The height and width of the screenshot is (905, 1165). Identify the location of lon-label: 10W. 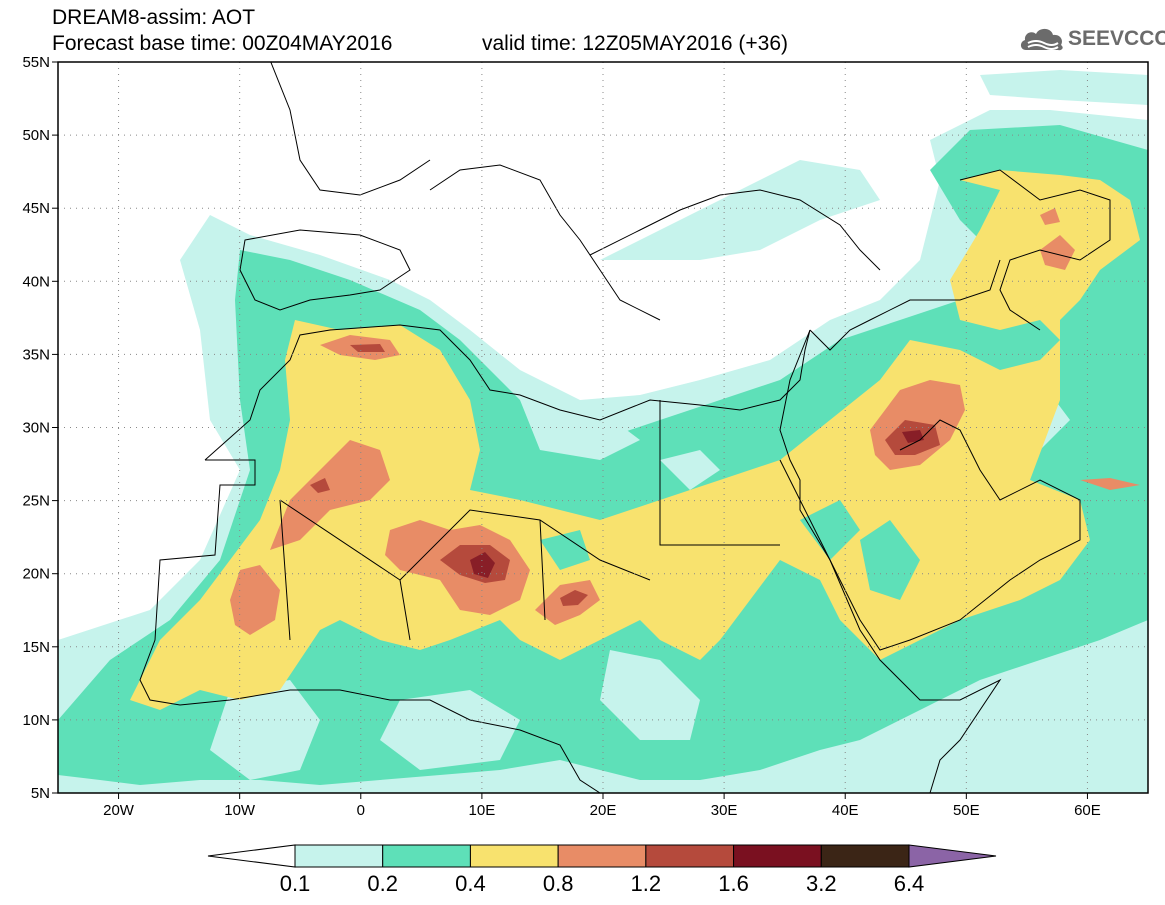
(240, 810).